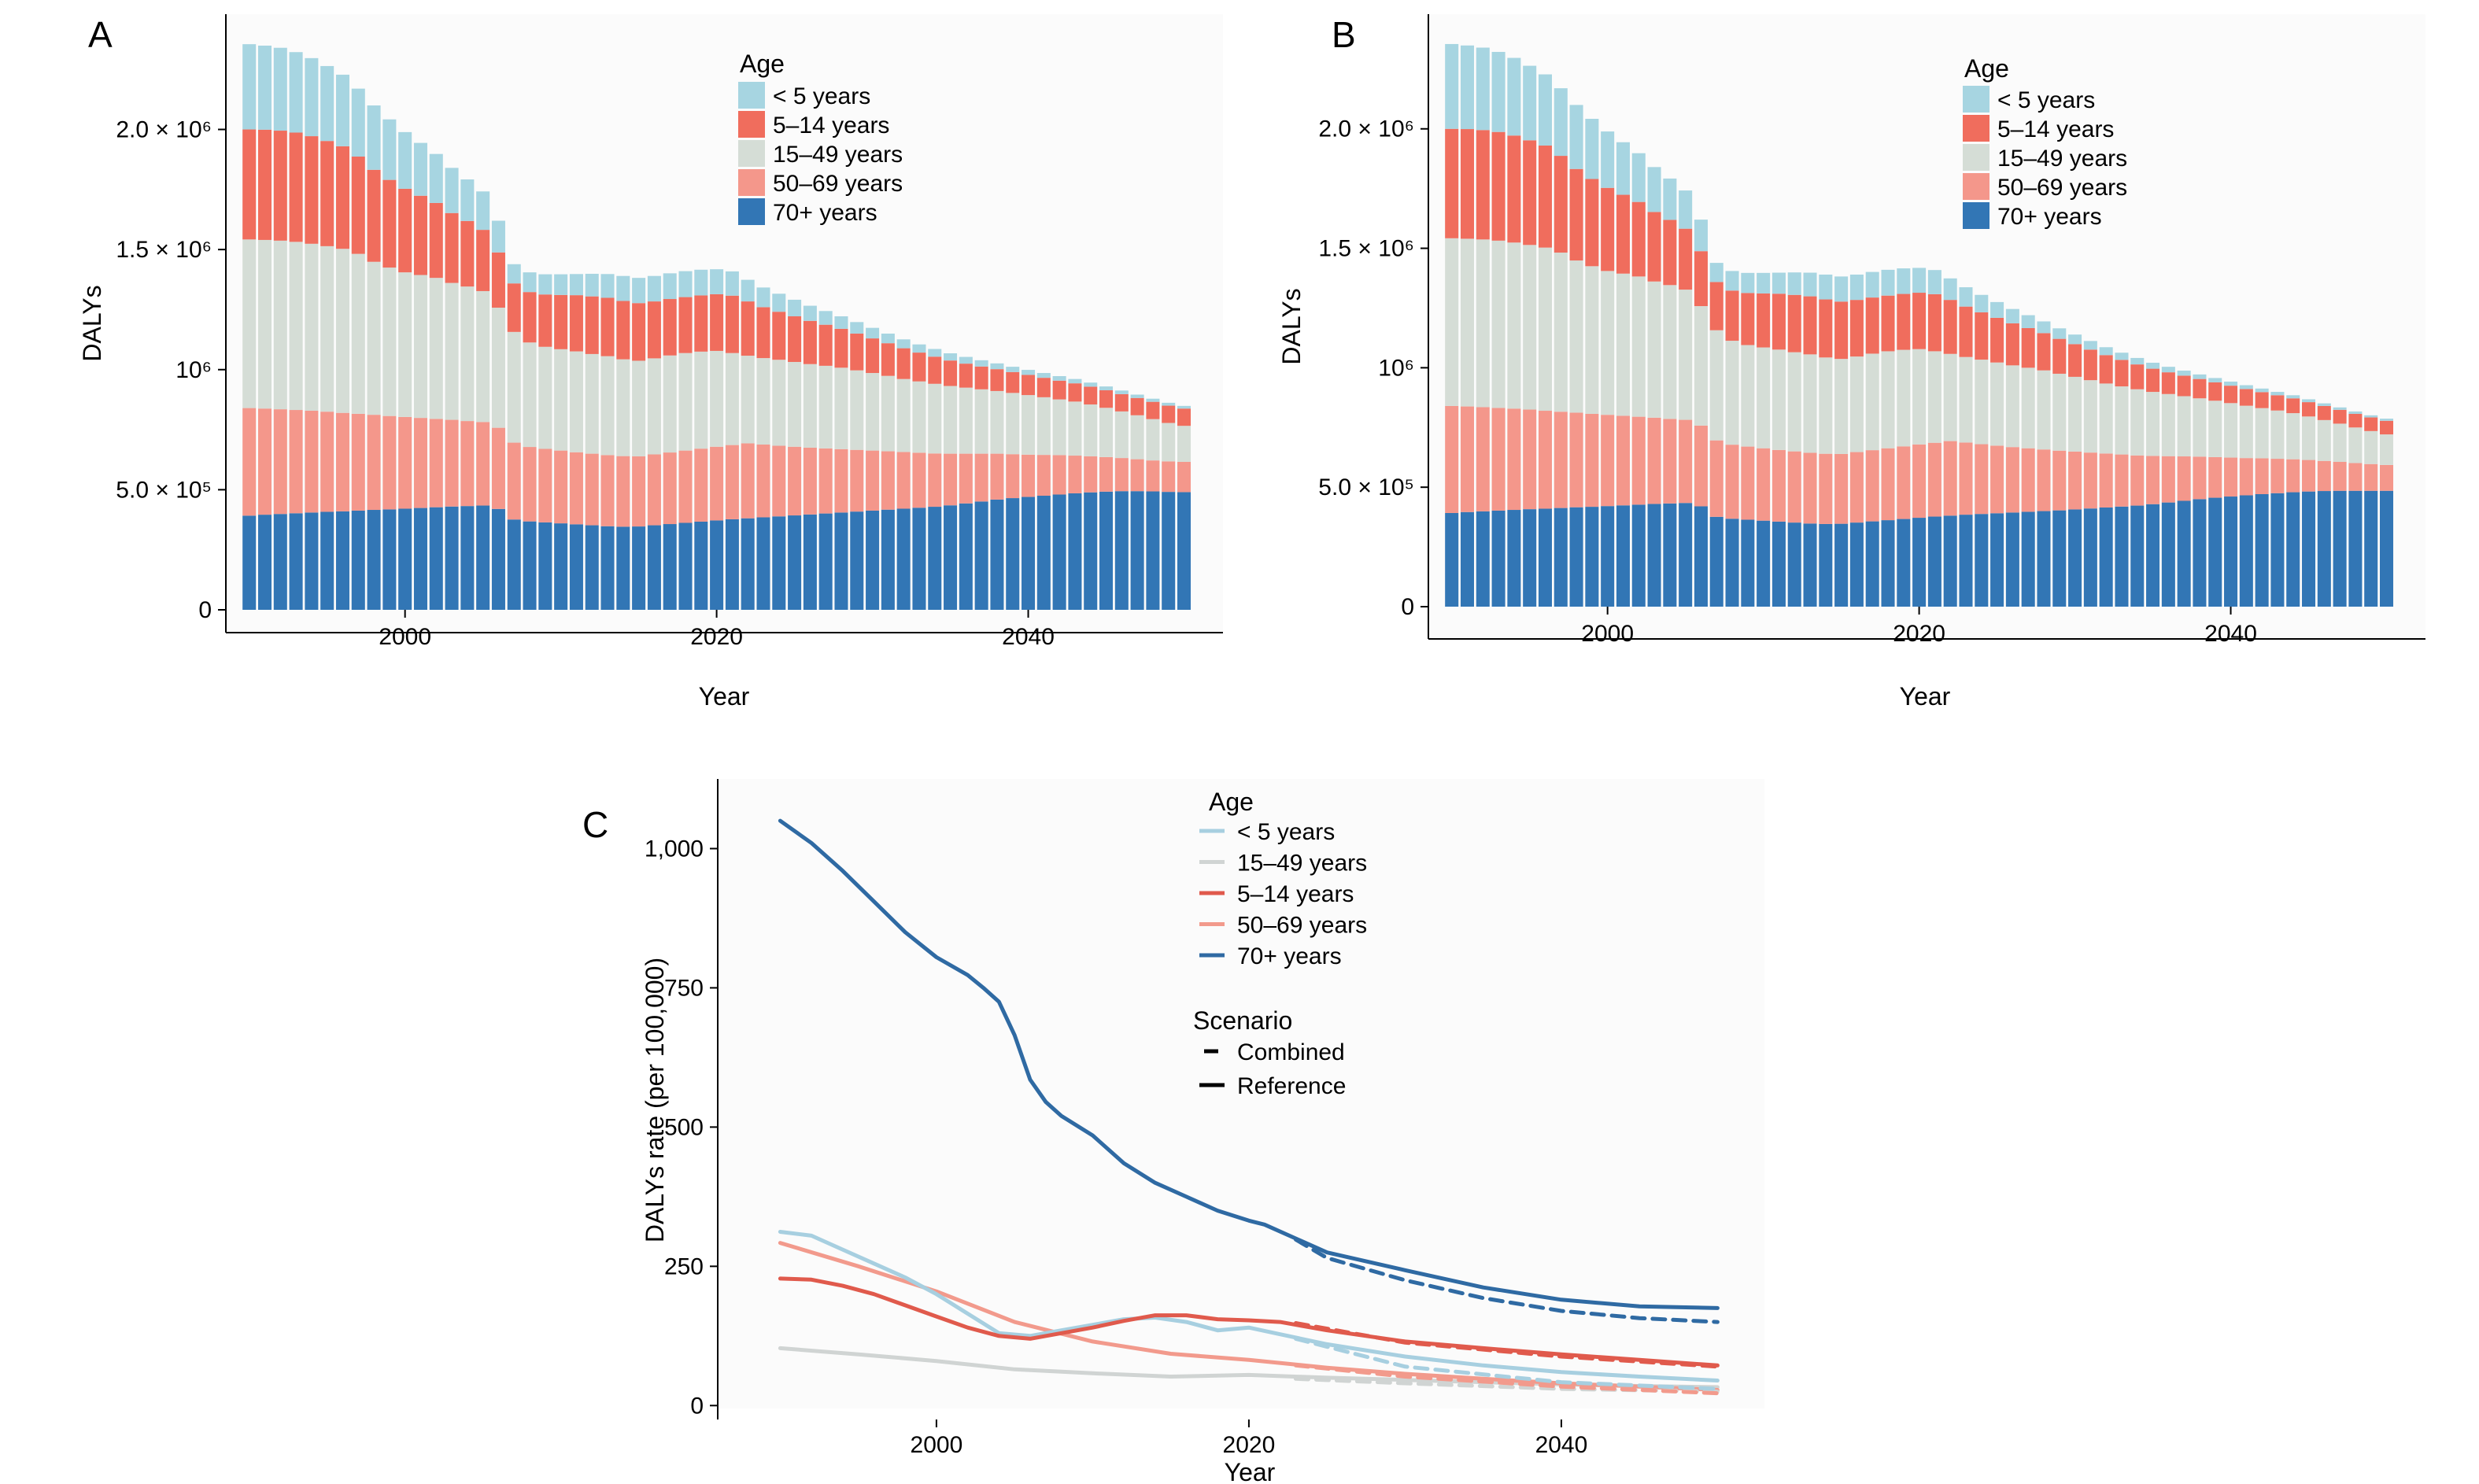  What do you see at coordinates (1396, 368) in the screenshot?
I see `y-tick-label: 10⁶` at bounding box center [1396, 368].